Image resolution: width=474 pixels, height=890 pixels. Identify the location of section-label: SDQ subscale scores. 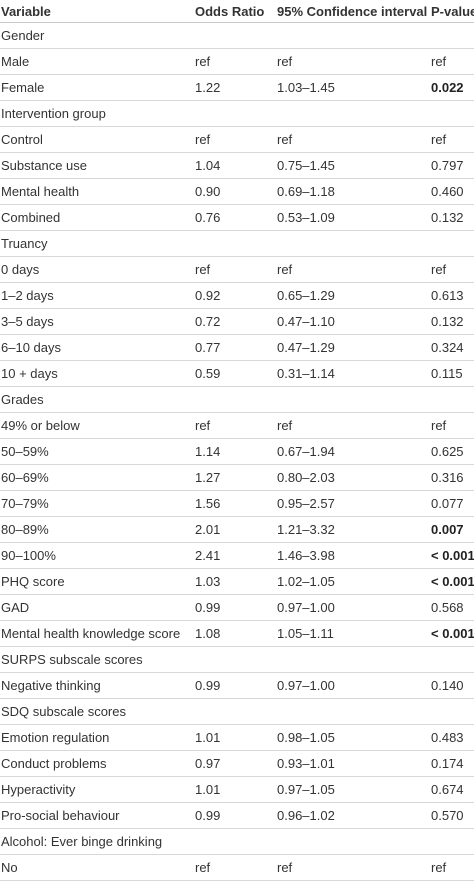
(97, 711).